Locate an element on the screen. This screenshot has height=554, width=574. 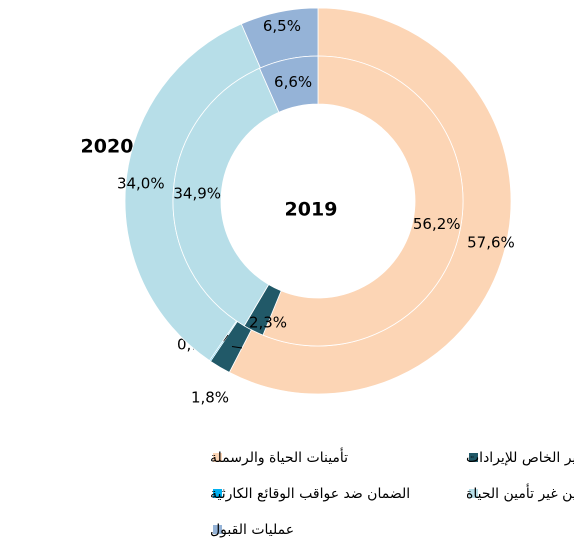
data-label: 34,9% is located at coordinates (197, 193).